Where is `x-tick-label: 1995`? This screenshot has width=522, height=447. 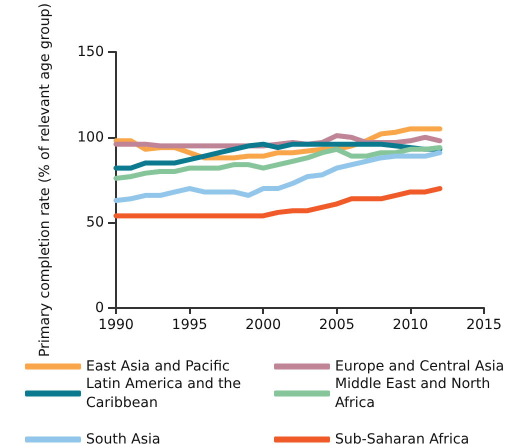
x-tick-label: 1995 is located at coordinates (190, 325).